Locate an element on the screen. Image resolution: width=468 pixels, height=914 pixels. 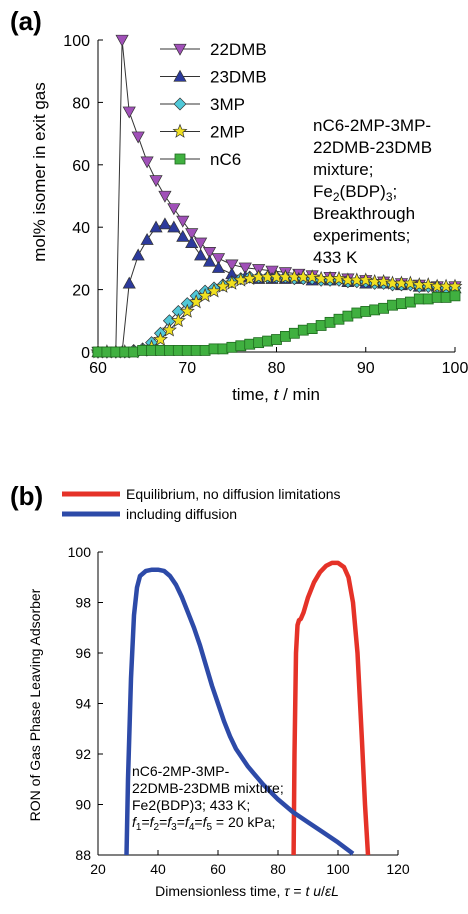
chart-b-xlabel: Dimensionless time, τ = t u/εL is located at coordinates (247, 891).